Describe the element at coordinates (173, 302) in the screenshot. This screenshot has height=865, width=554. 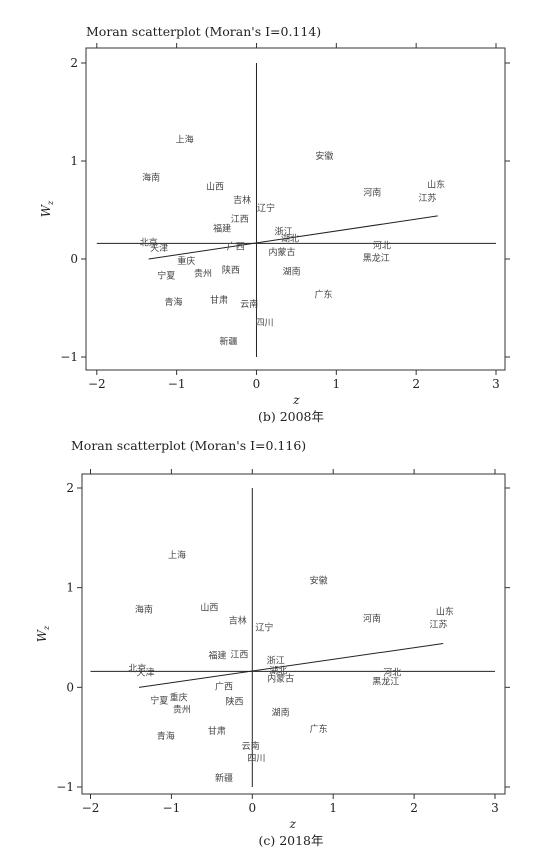
I see `p1-province-point: 青海` at that location.